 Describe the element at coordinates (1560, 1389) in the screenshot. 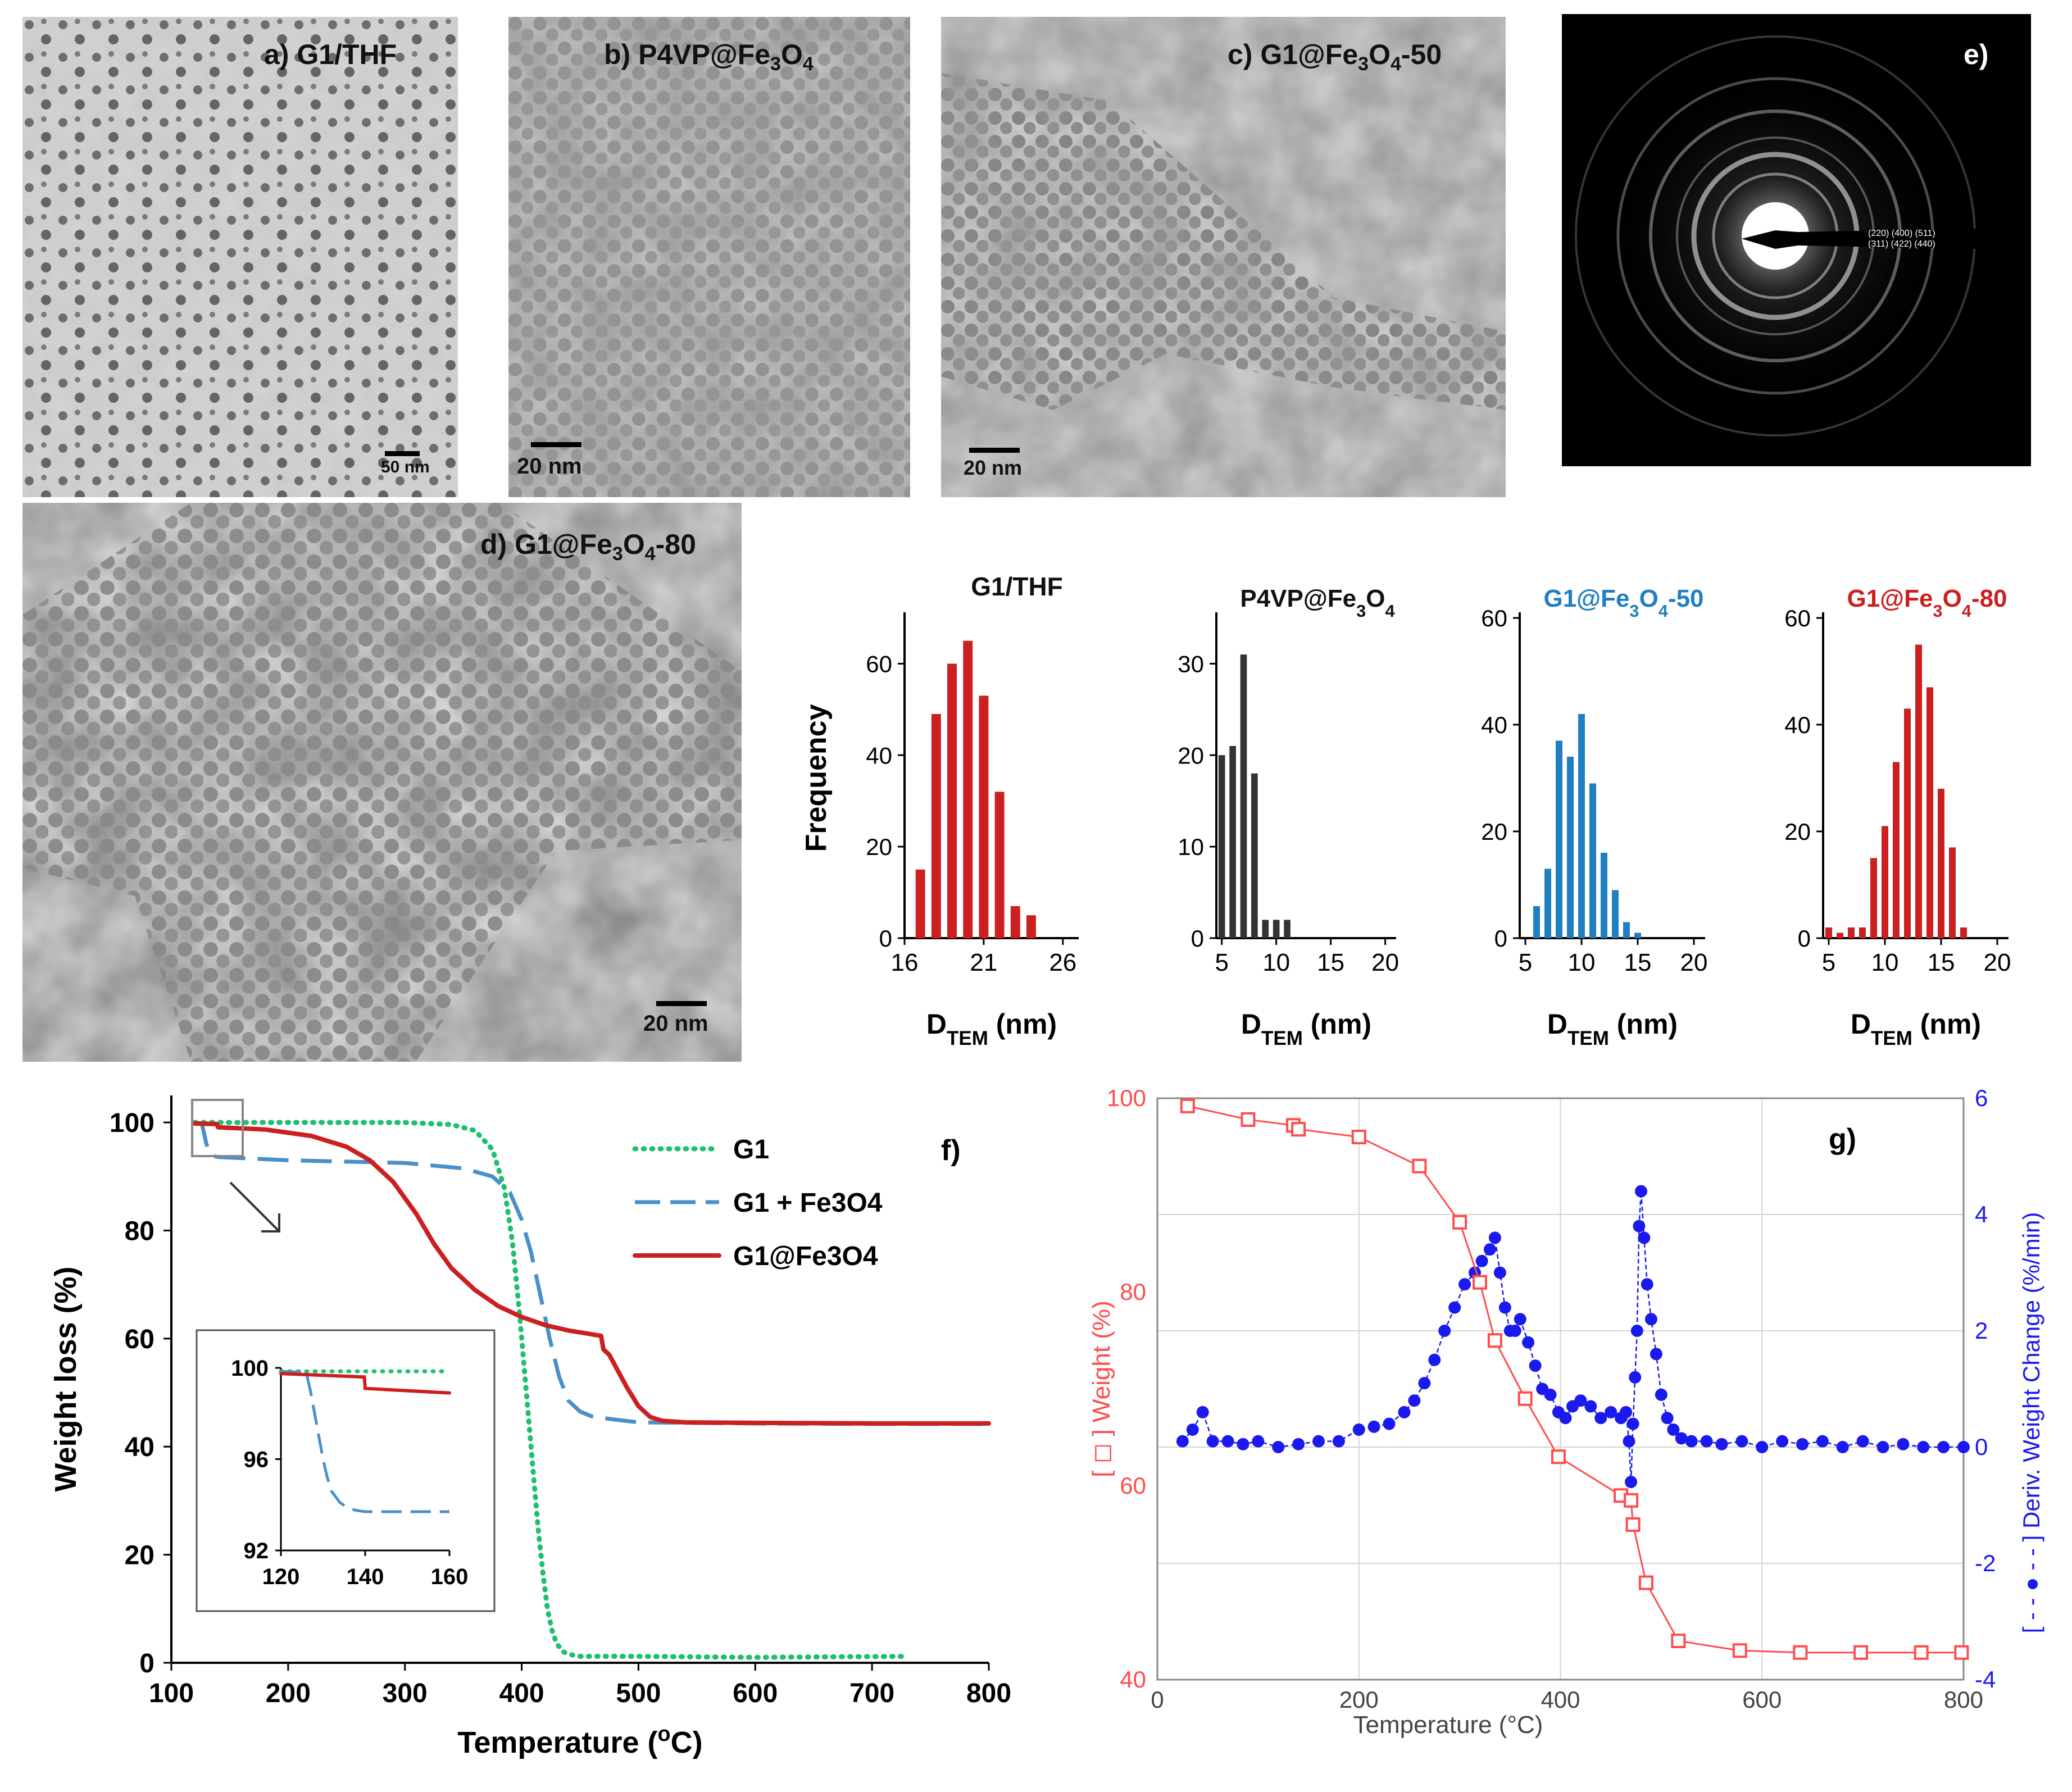

I see `plot-frame` at that location.